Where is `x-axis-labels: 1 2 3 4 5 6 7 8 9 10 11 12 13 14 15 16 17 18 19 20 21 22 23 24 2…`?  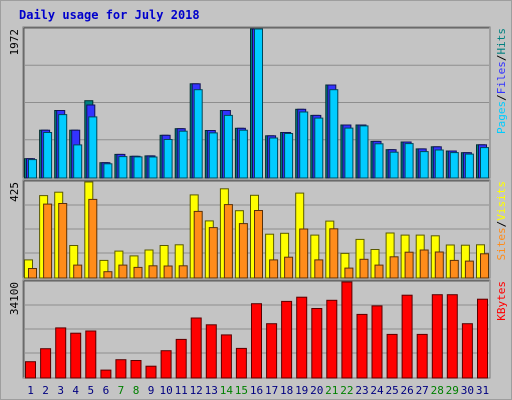
x-axis-labels: 1 2 3 4 5 6 7 8 9 10 11 12 13 14 15 16 17 18 19 20 21 22 23 24 2… is located at coordinates (258, 390).